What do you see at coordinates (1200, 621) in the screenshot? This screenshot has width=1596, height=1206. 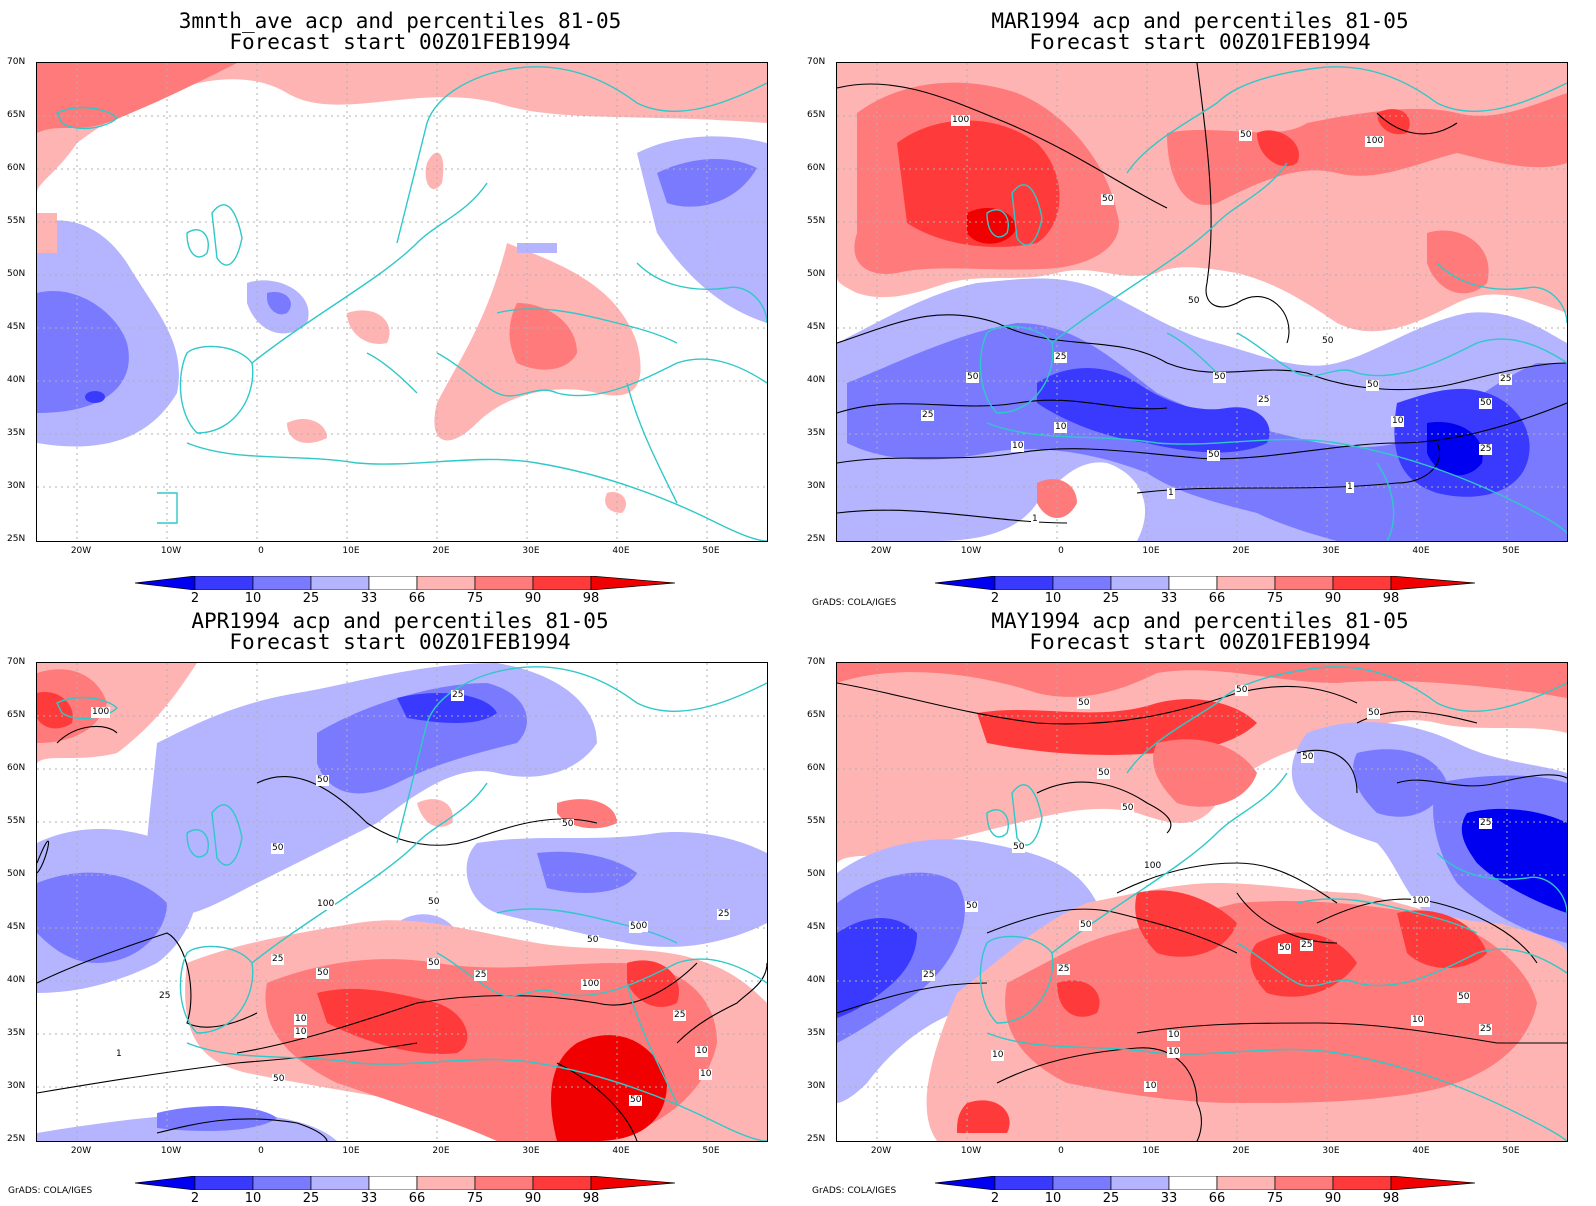 I see `panel-title: MAY1994 acp and percentiles 81-05` at bounding box center [1200, 621].